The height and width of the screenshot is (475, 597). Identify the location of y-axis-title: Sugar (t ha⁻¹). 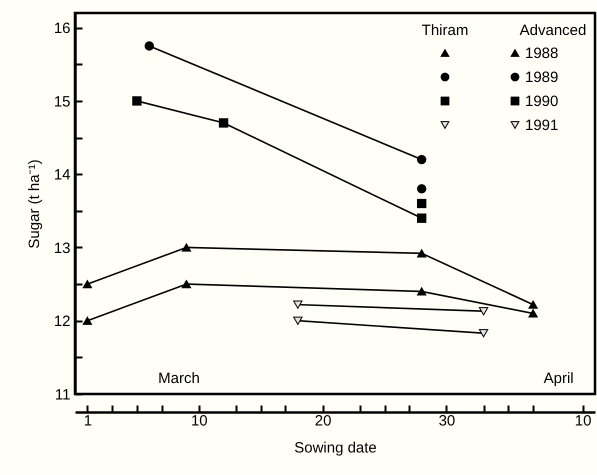
(34, 204).